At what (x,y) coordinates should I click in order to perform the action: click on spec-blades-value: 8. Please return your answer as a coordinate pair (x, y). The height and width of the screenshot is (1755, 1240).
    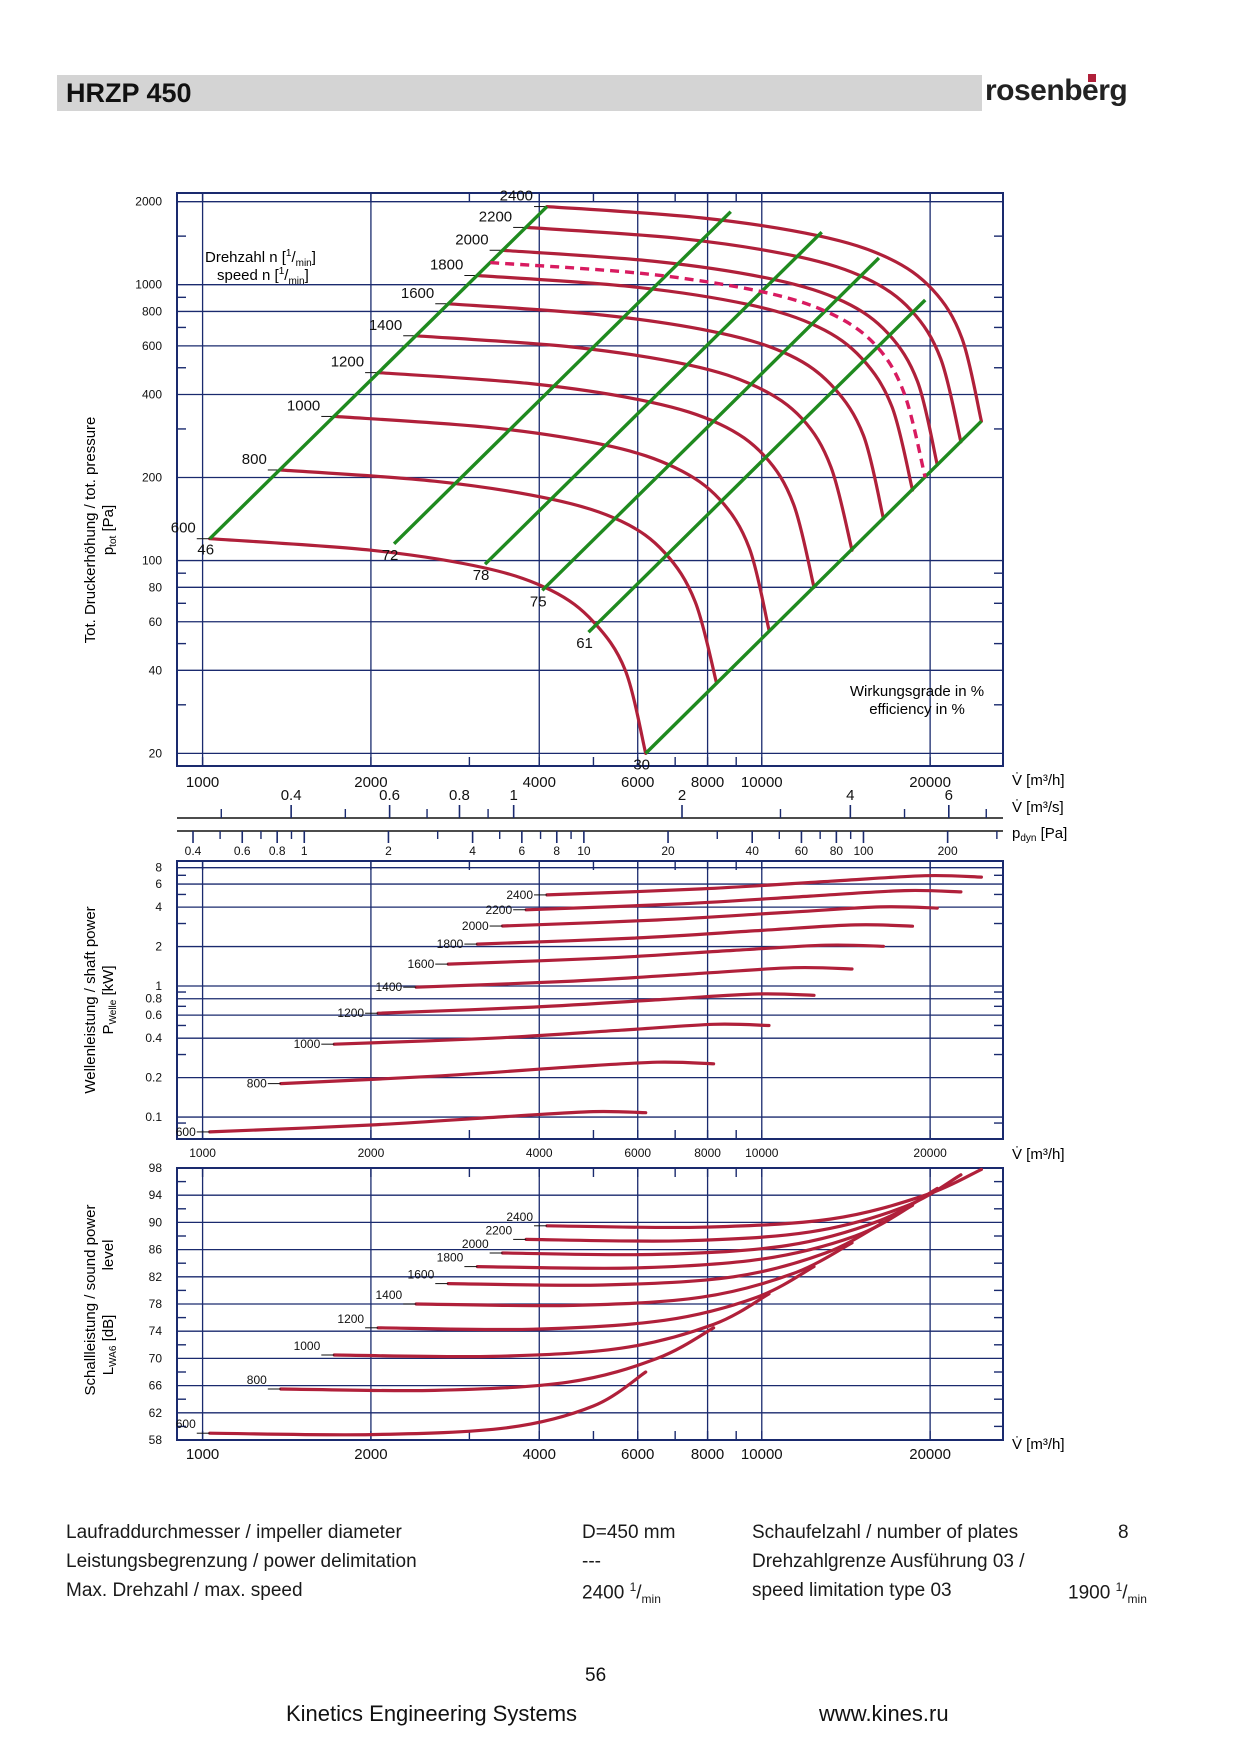
    Looking at the image, I should click on (1123, 1532).